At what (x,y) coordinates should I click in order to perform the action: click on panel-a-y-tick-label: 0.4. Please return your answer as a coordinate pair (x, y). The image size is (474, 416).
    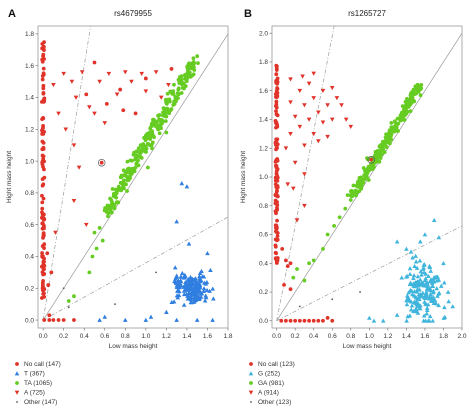
    Looking at the image, I should click on (29, 257).